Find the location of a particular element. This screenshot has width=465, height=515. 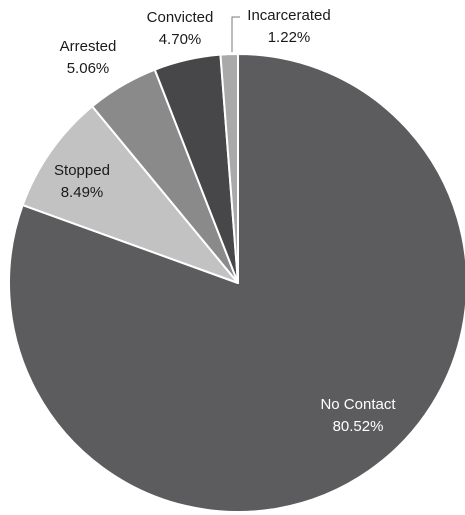

slice-label-no-contact-value: 80.52% is located at coordinates (358, 426).